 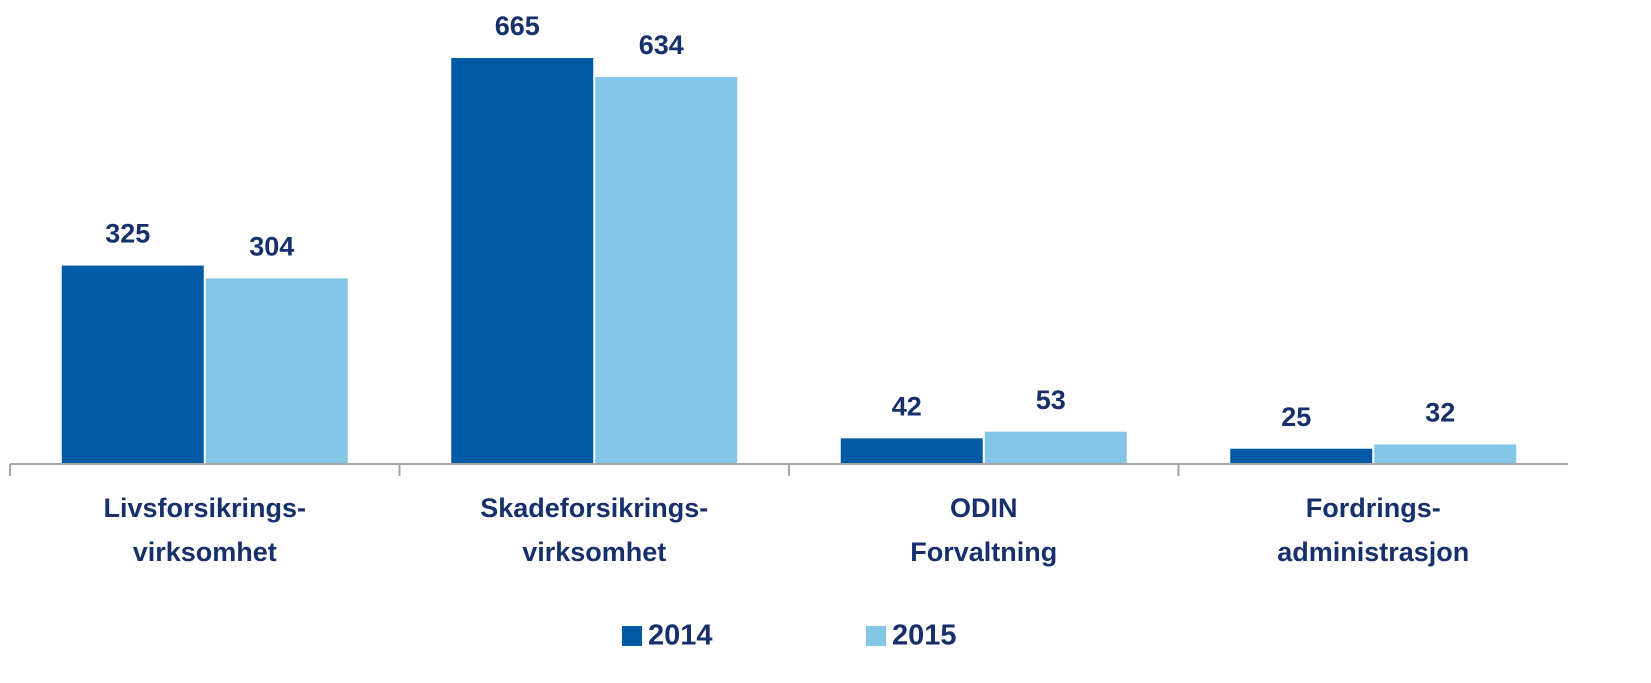 I want to click on data-label: 53, so click(x=1051, y=400).